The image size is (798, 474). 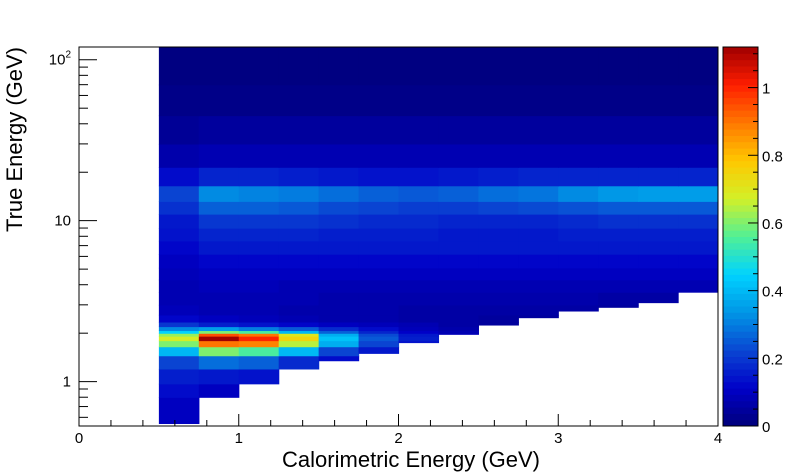 I want to click on x-tick-label: 4, so click(x=718, y=438).